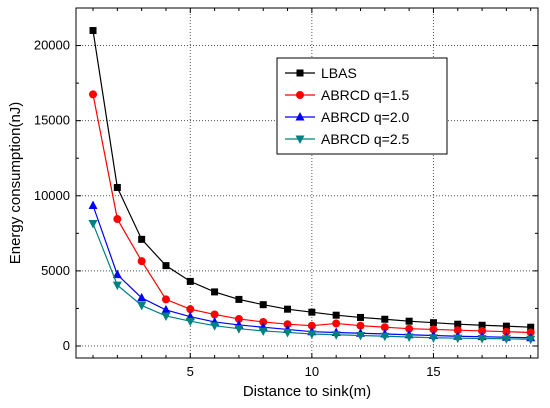 The image size is (550, 408). I want to click on y-tick-label: 15000, so click(52, 120).